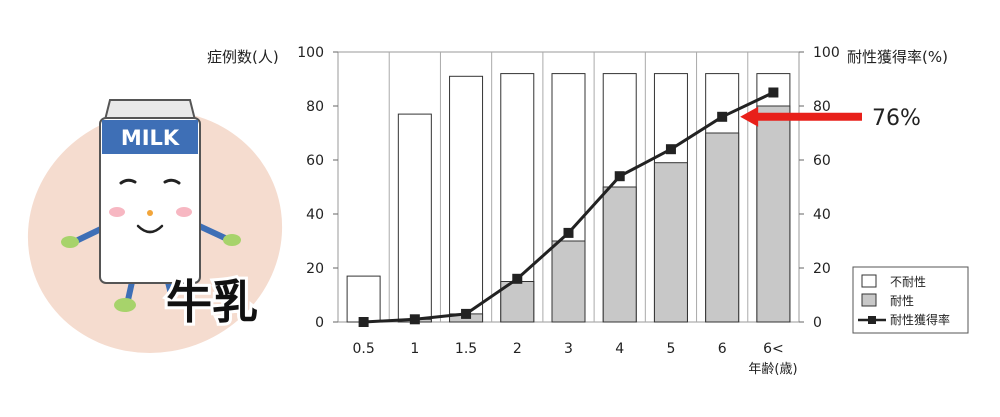 The width and height of the screenshot is (1000, 417). What do you see at coordinates (211, 231) in the screenshot?
I see `carton-right-arm` at bounding box center [211, 231].